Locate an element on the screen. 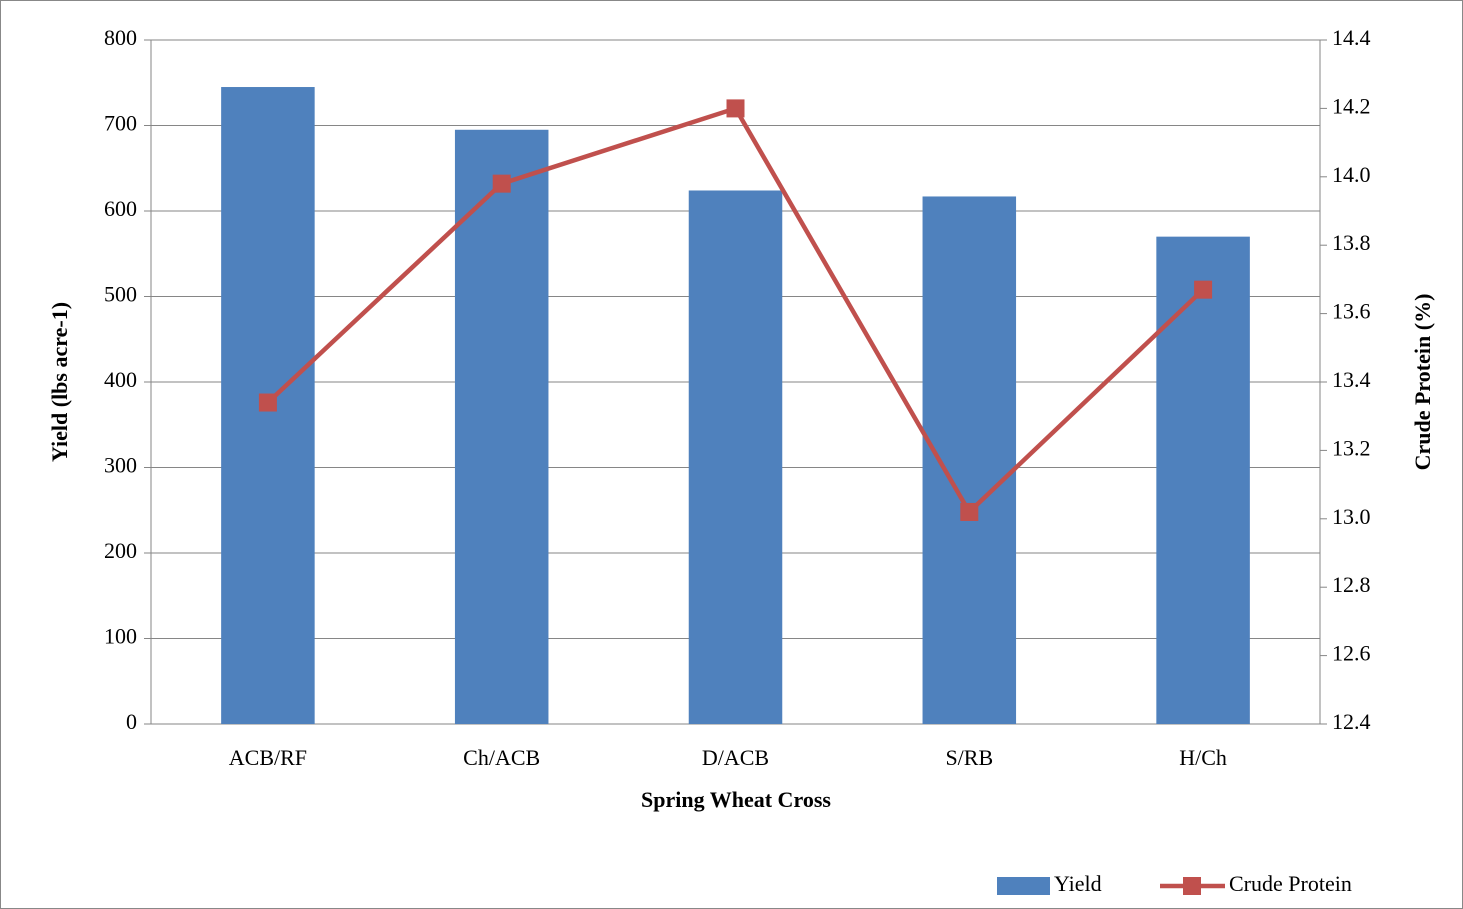  legend-swatch is located at coordinates (1023, 886).